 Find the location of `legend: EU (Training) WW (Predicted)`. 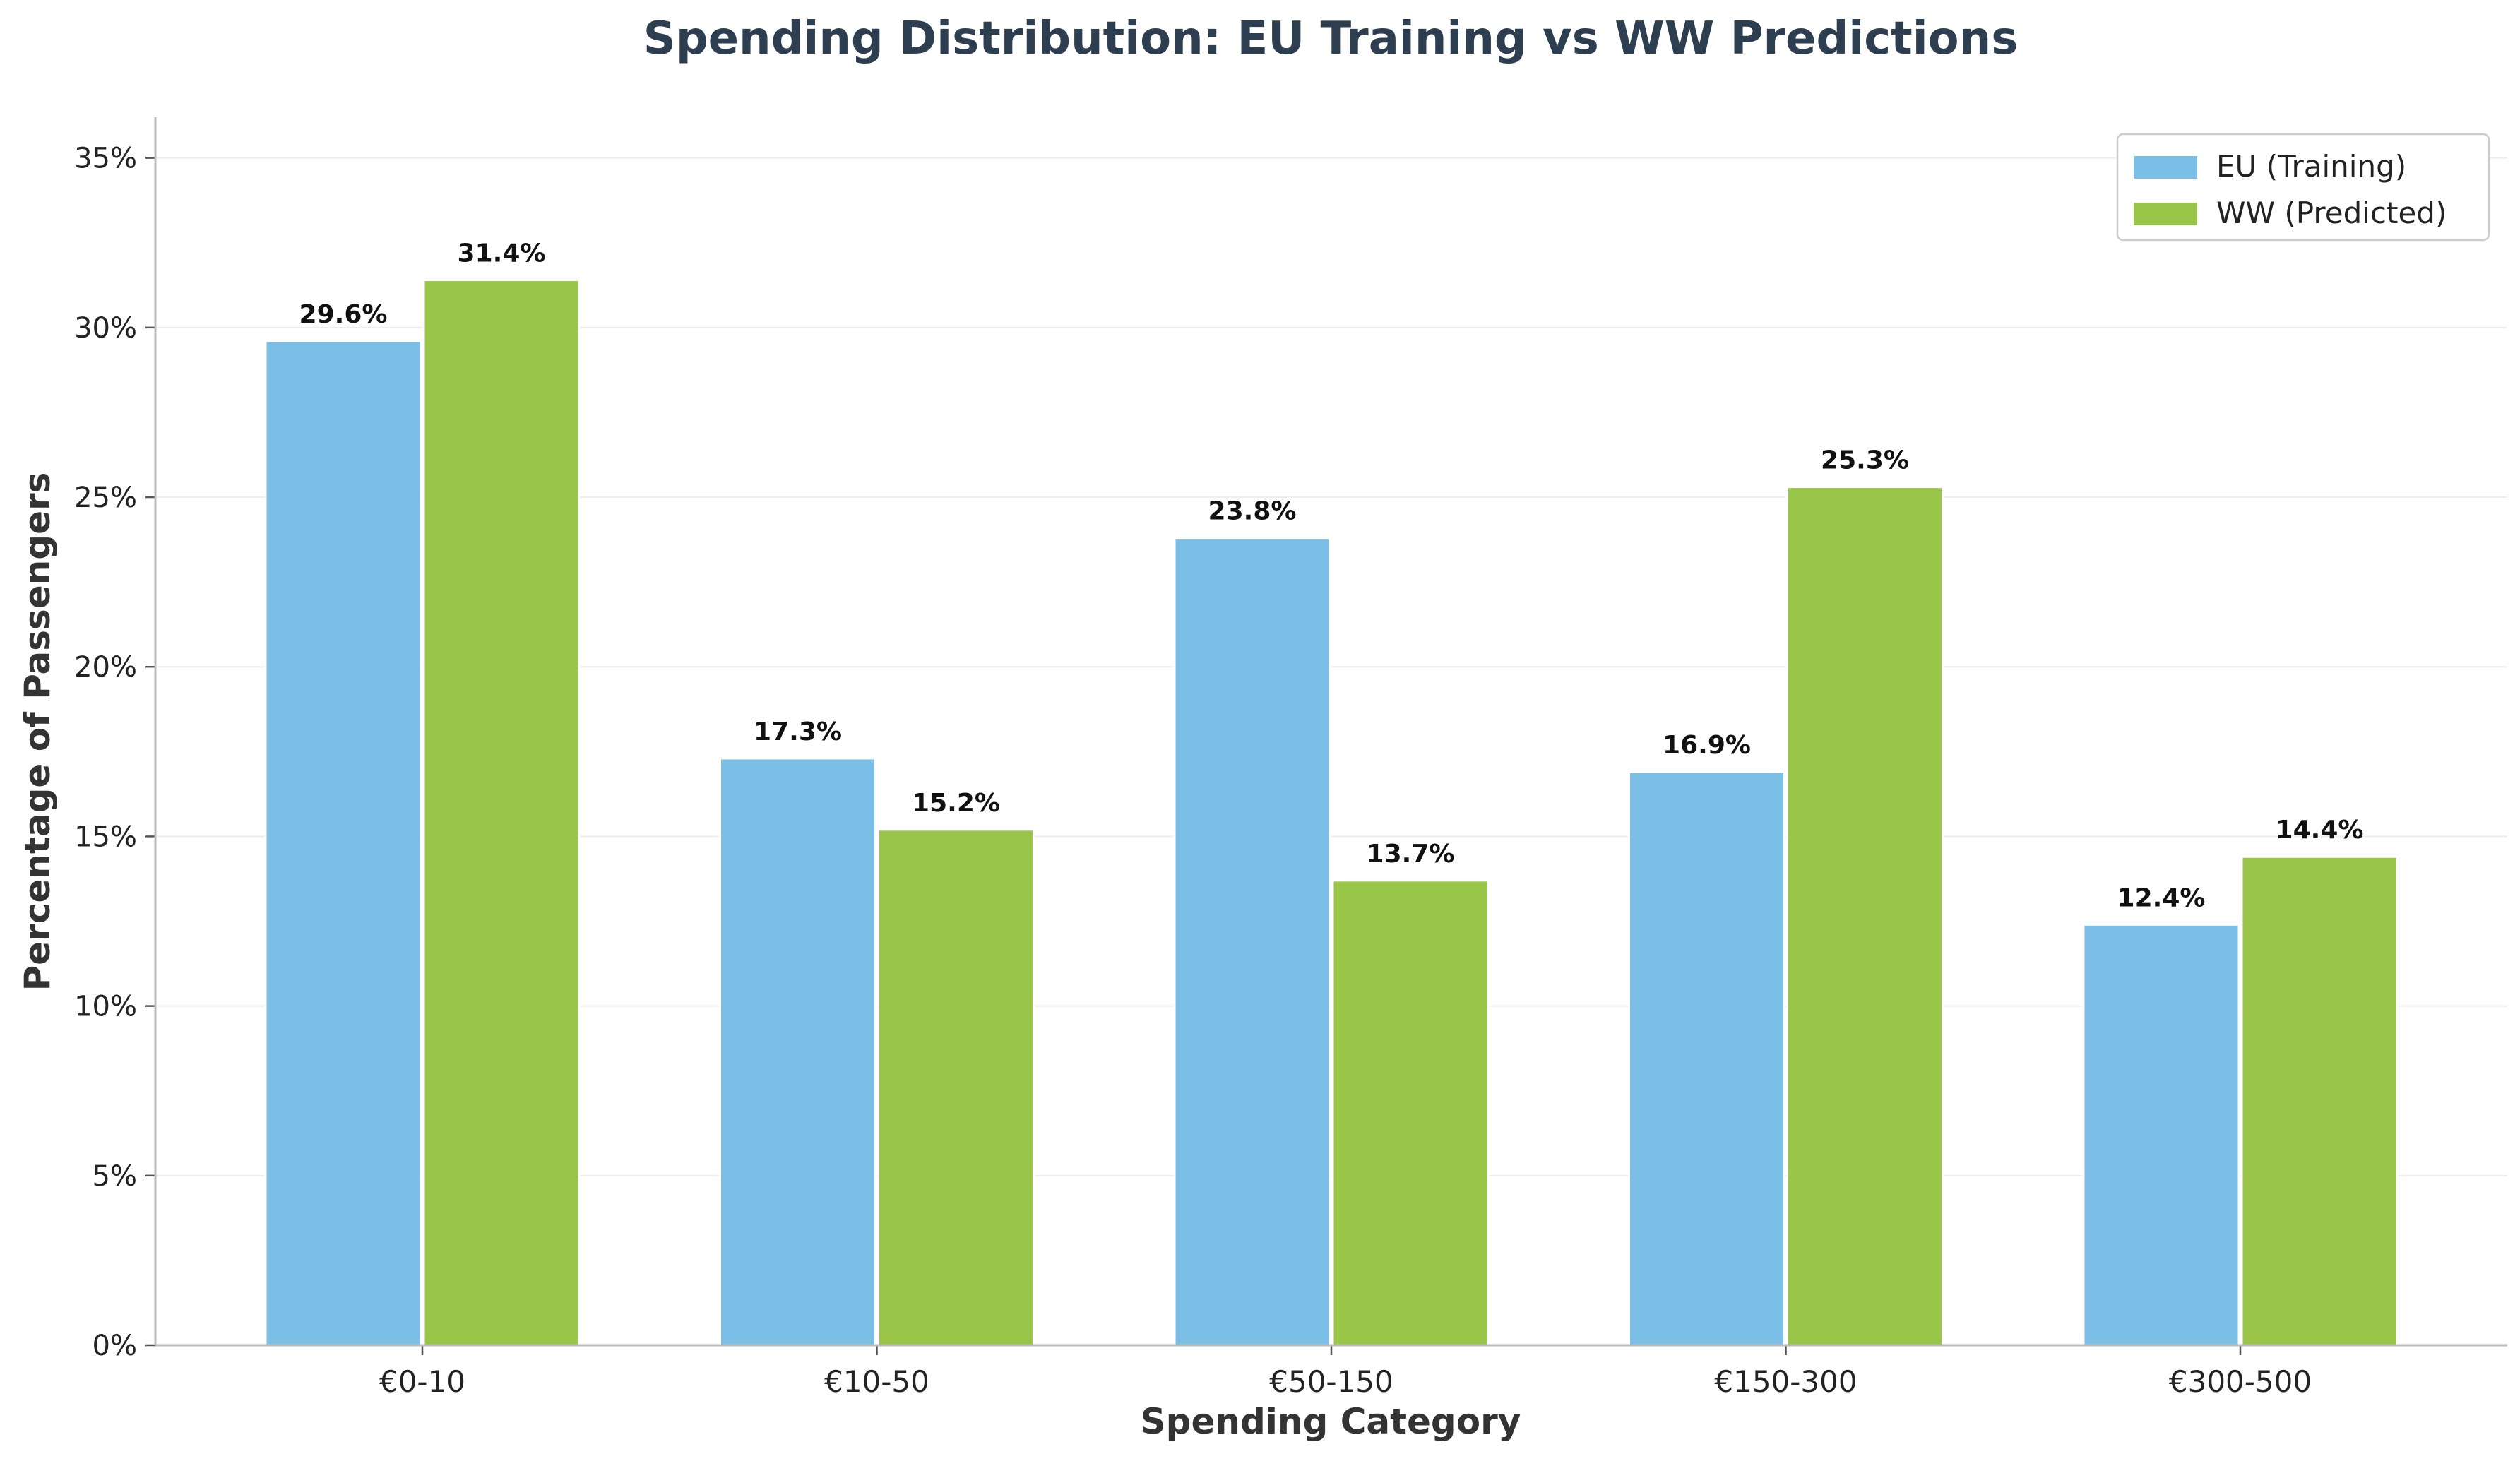

legend: EU (Training) WW (Predicted) is located at coordinates (2303, 187).